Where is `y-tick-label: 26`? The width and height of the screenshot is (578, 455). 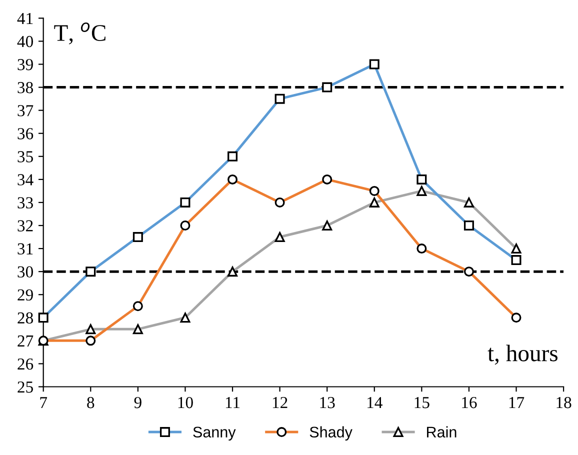 y-tick-label: 26 is located at coordinates (26, 364).